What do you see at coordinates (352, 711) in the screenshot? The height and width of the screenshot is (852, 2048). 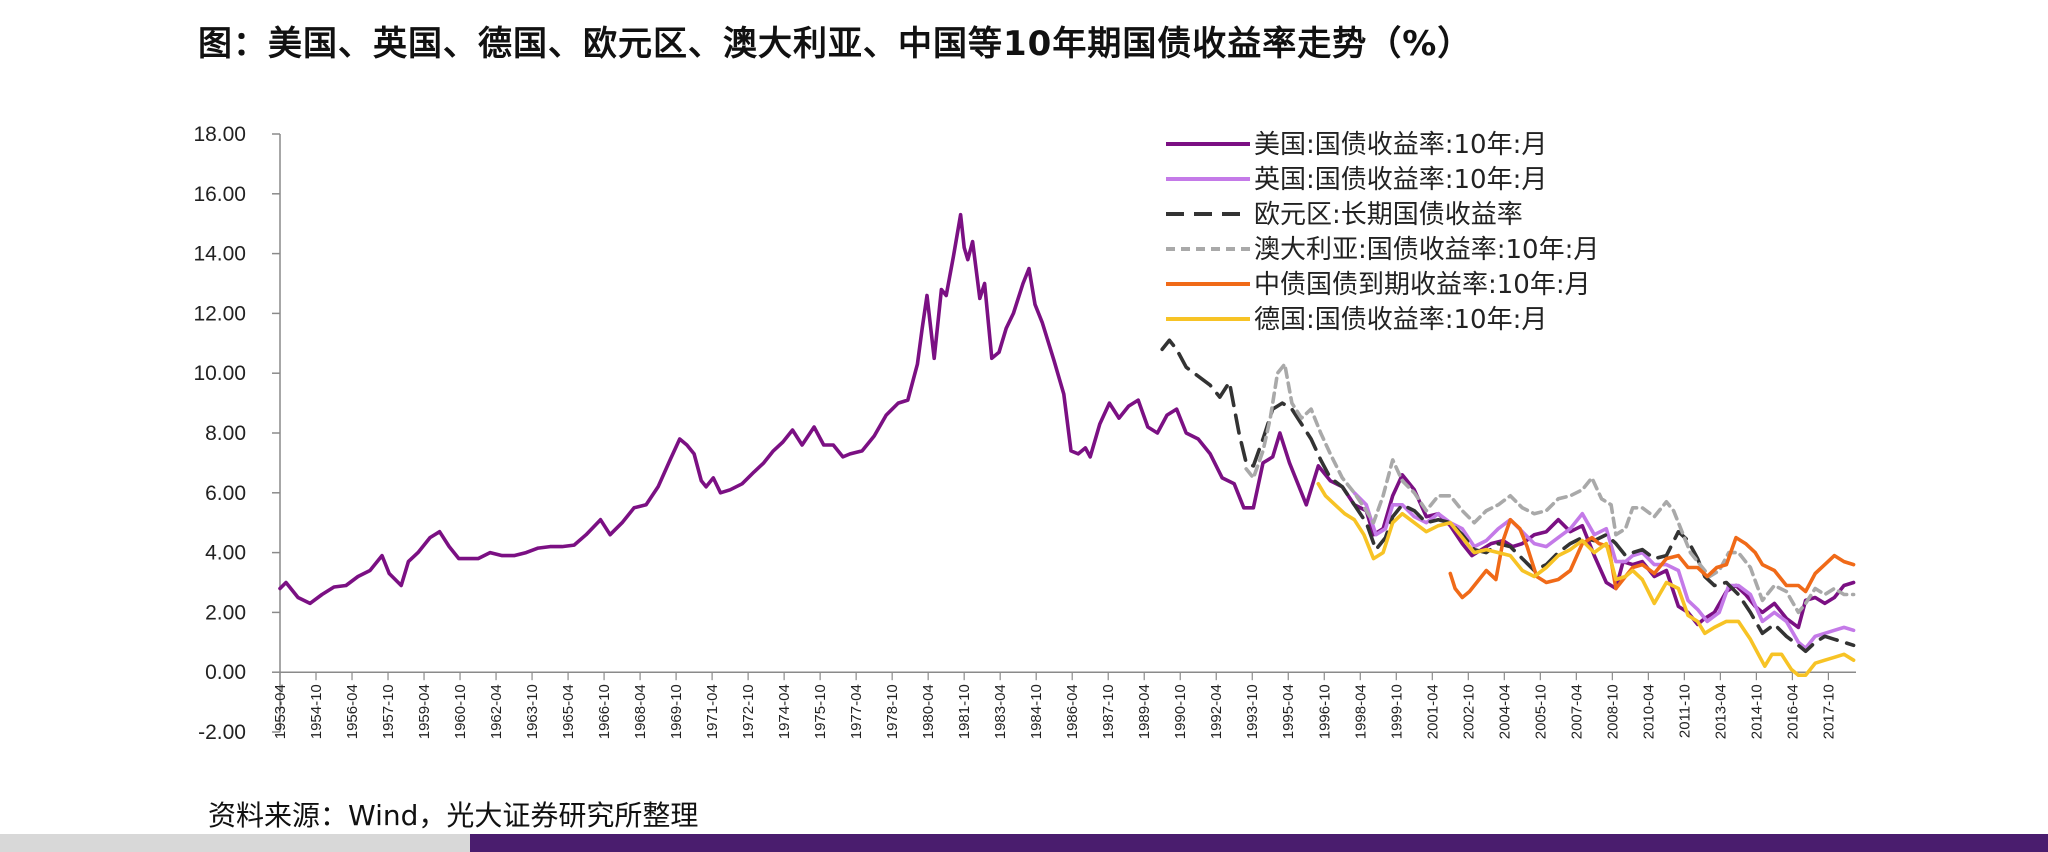 I see `x-tick-label: 1956-04` at bounding box center [352, 711].